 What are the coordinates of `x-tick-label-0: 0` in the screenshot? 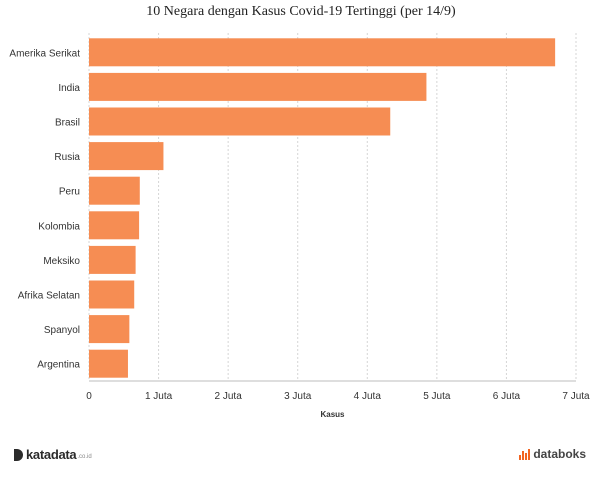 It's located at (89, 396).